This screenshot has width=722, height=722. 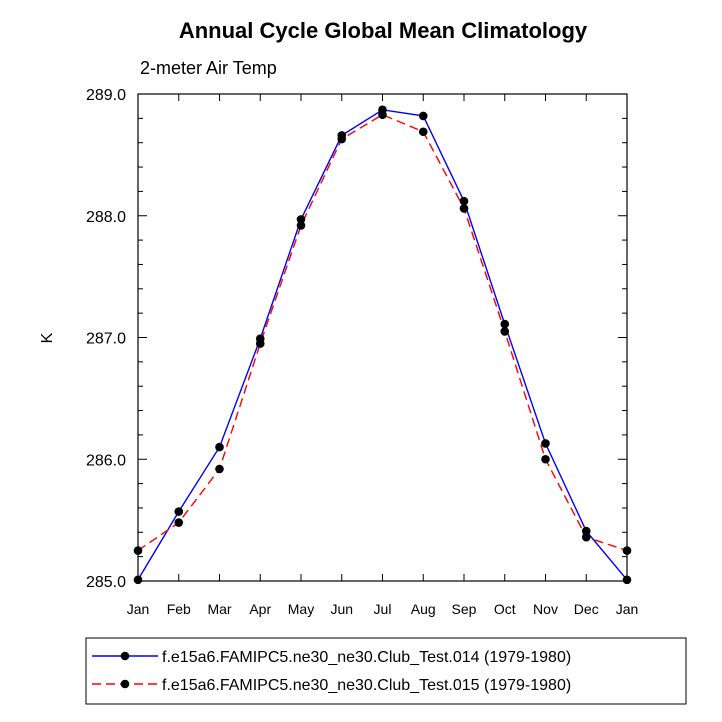 I want to click on x-tick-label: Dec, so click(x=586, y=609).